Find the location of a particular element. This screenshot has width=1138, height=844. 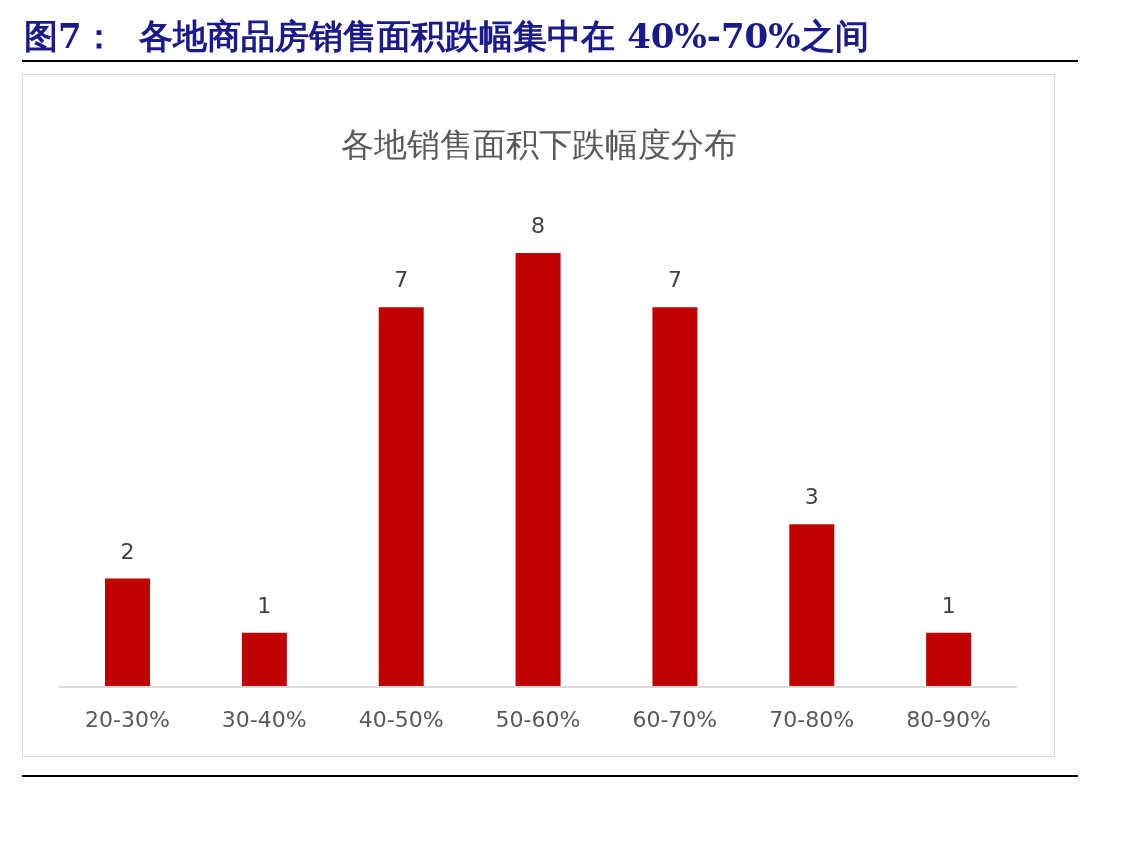

x-tick-label: 40-50% is located at coordinates (401, 719).